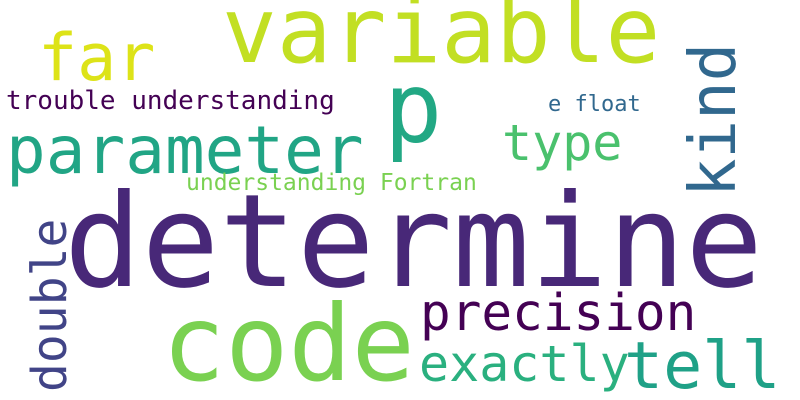 The image size is (800, 400). I want to click on word-code: code, so click(288, 341).